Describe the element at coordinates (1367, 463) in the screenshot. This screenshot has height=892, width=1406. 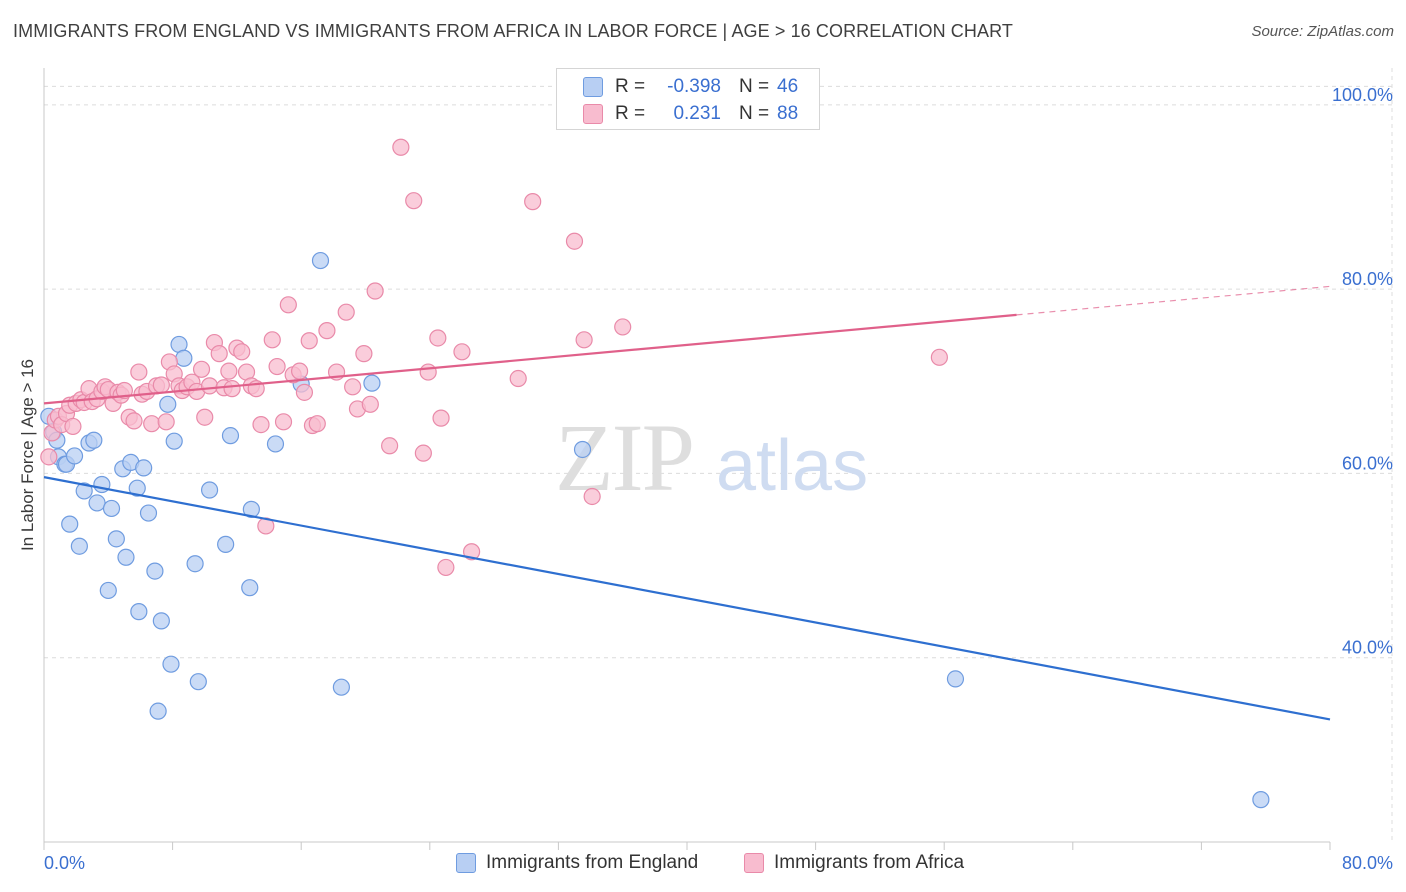
I see `y-tick-label: 60.0%` at that location.